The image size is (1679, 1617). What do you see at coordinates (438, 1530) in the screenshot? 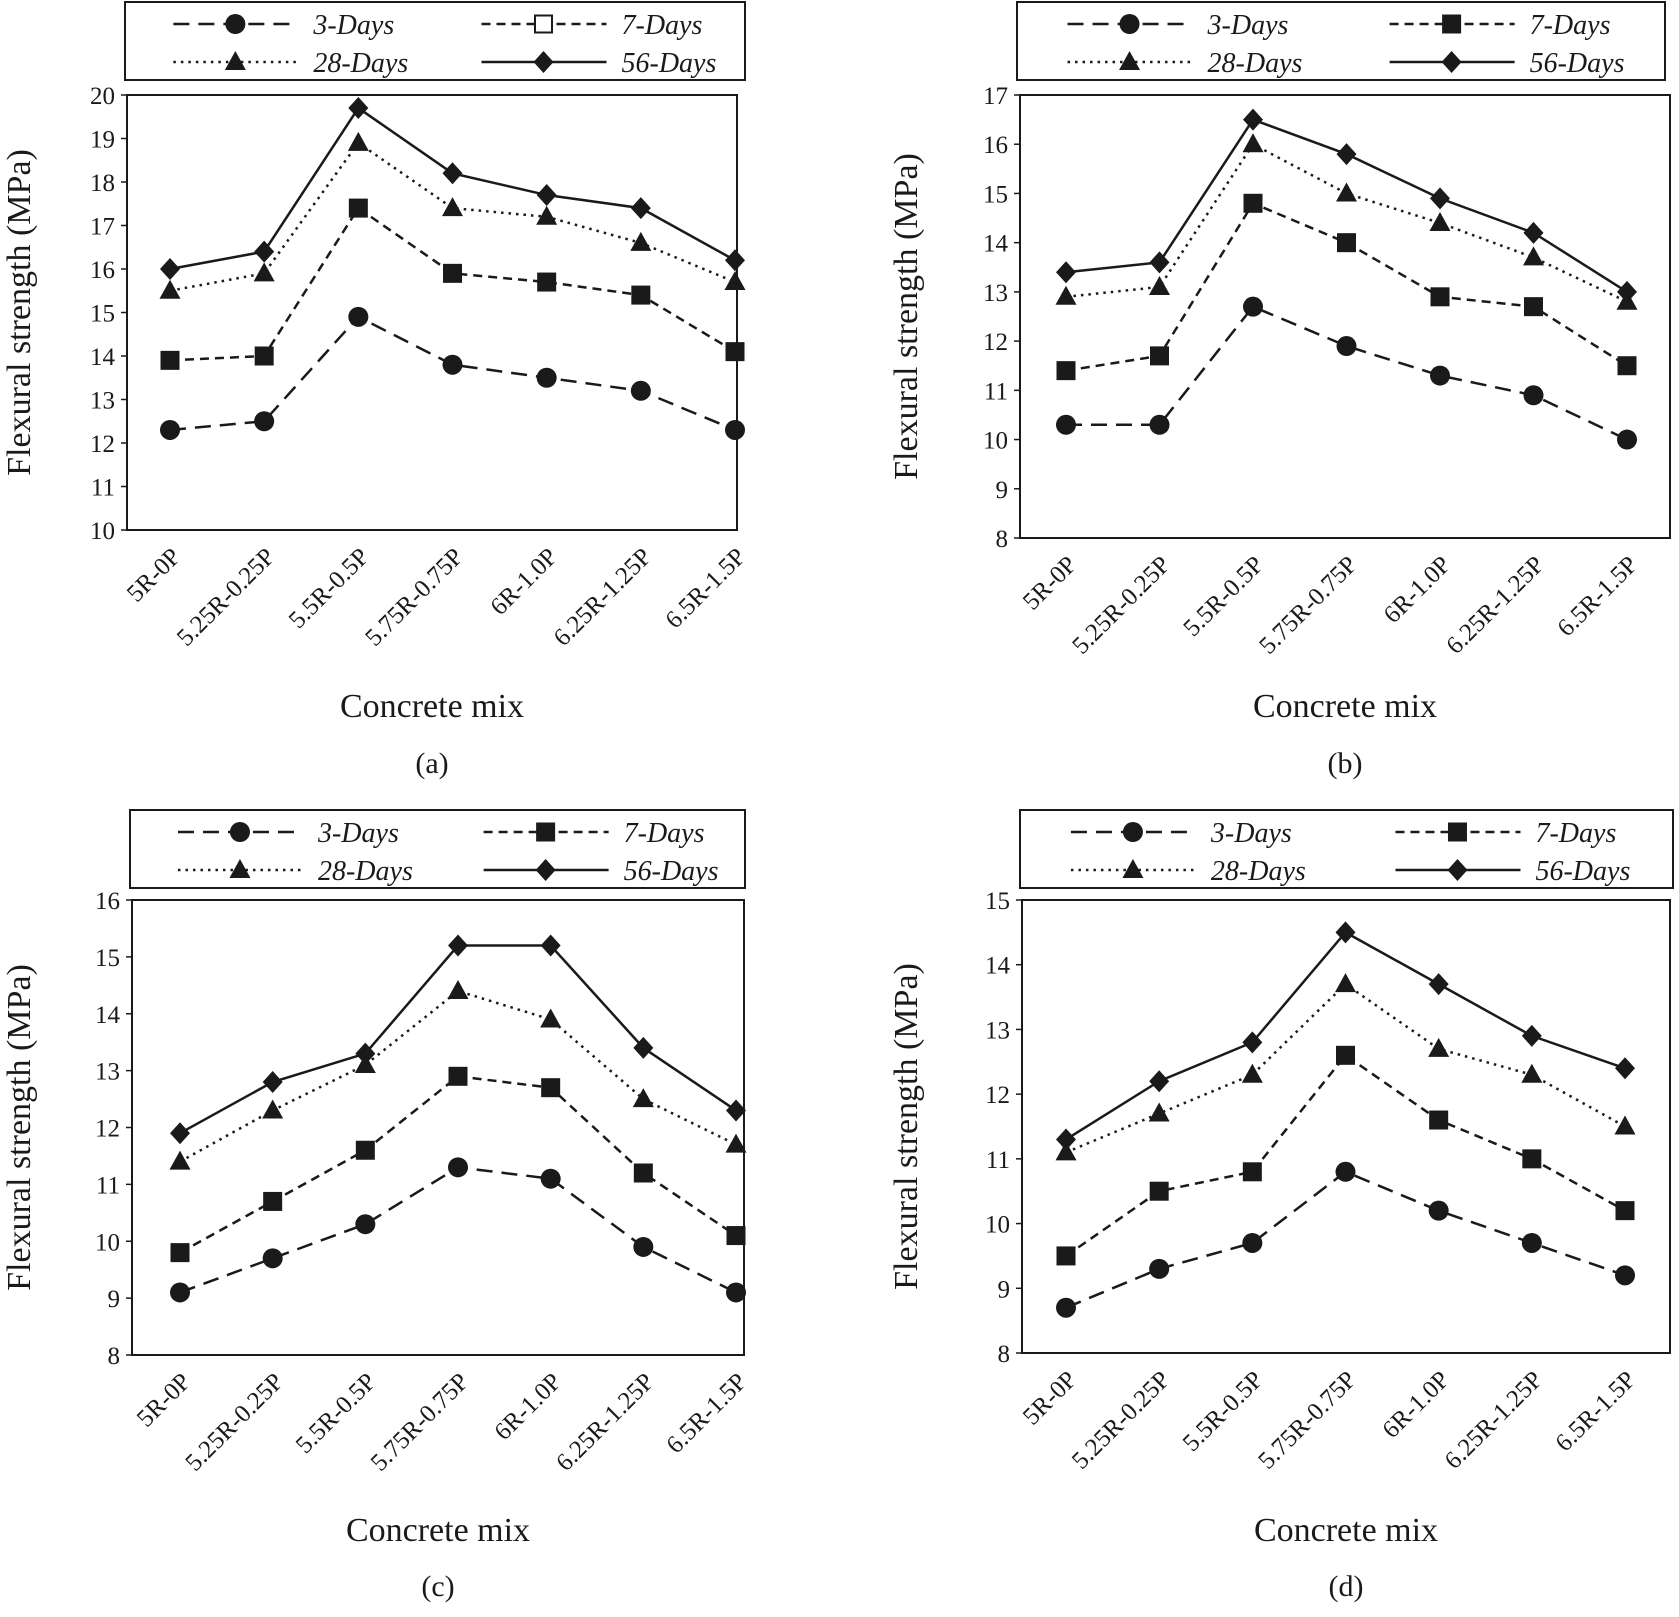
I see `x-axis-title: Concrete mix` at bounding box center [438, 1530].